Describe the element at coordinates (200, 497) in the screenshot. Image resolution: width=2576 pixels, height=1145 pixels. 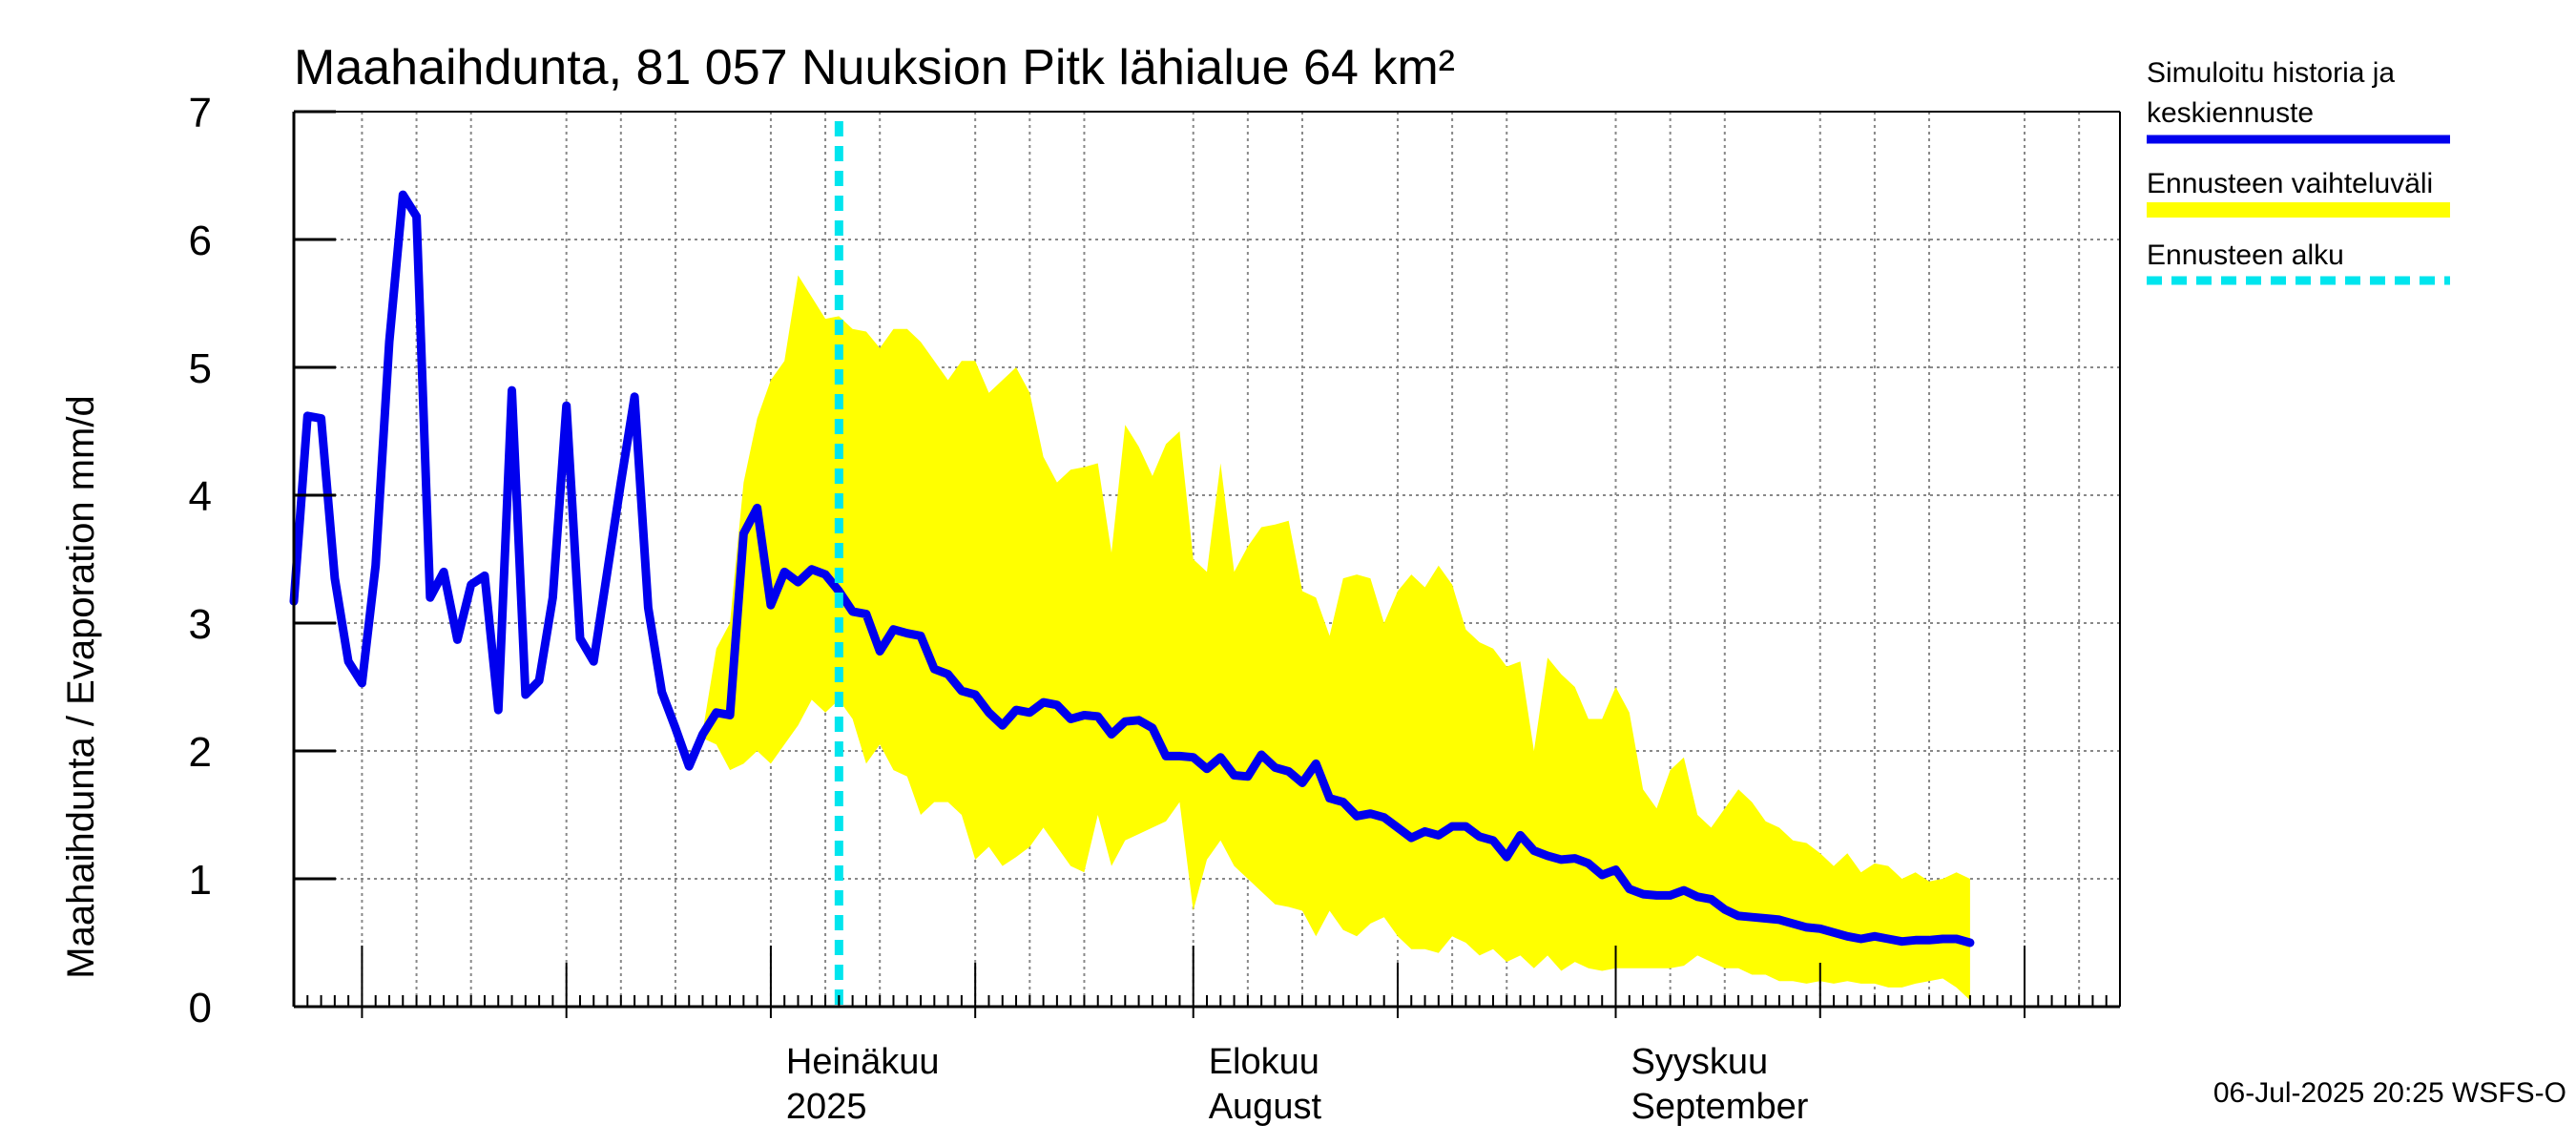
I see `y-tick-label: 4` at that location.